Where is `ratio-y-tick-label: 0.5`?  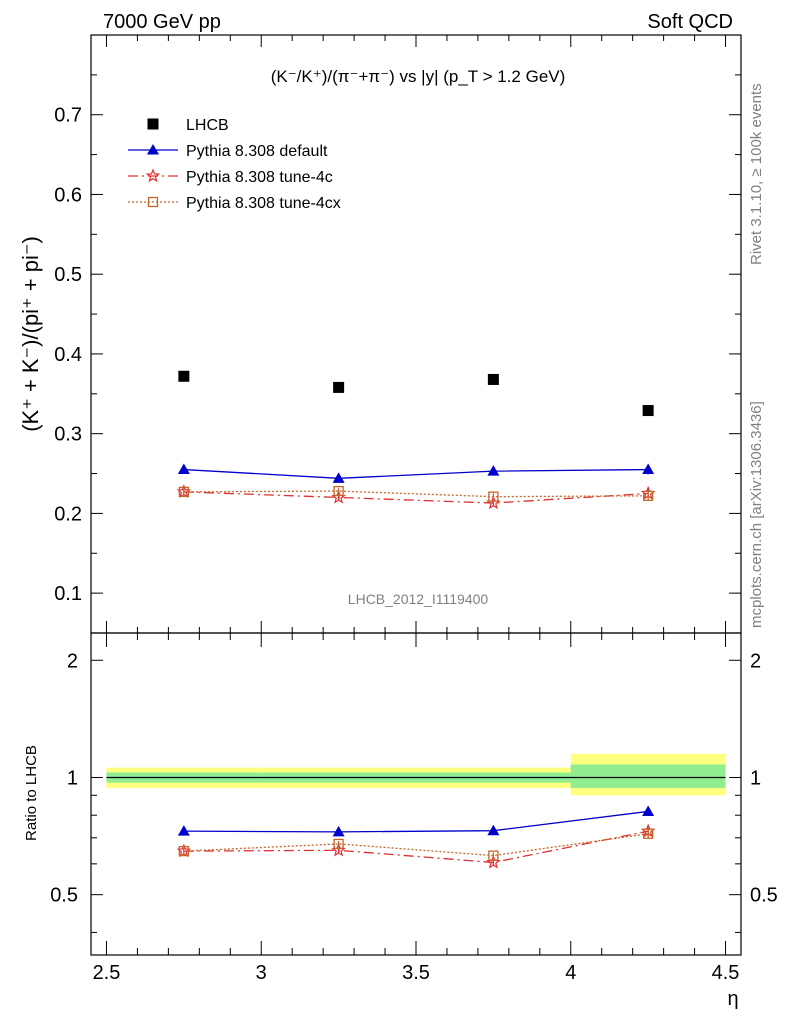 ratio-y-tick-label: 0.5 is located at coordinates (64, 896).